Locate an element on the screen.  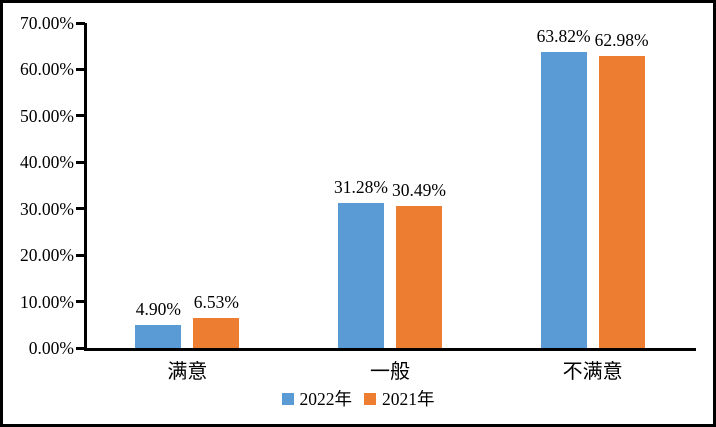
bar-2022年-一般 is located at coordinates (361, 275).